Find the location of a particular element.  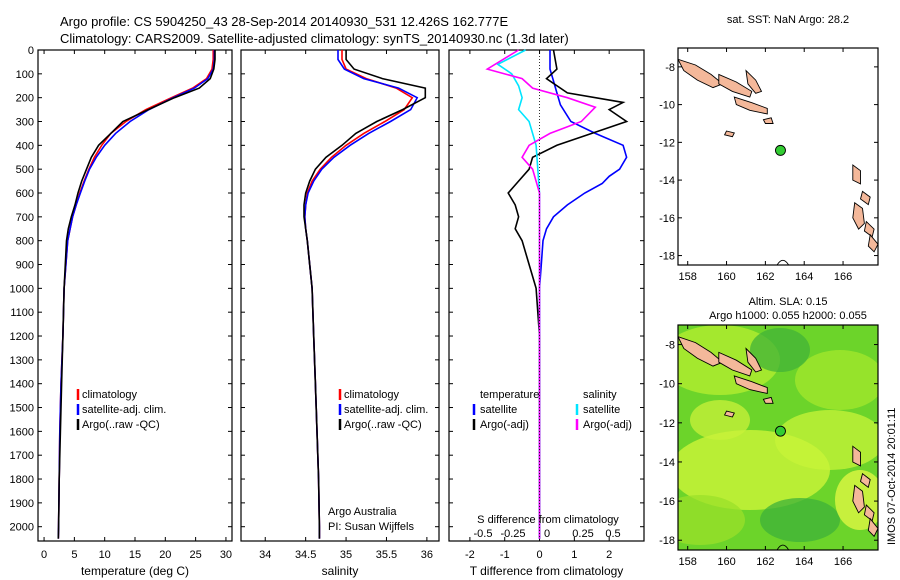

x-tick-label: 35 is located at coordinates (346, 555).